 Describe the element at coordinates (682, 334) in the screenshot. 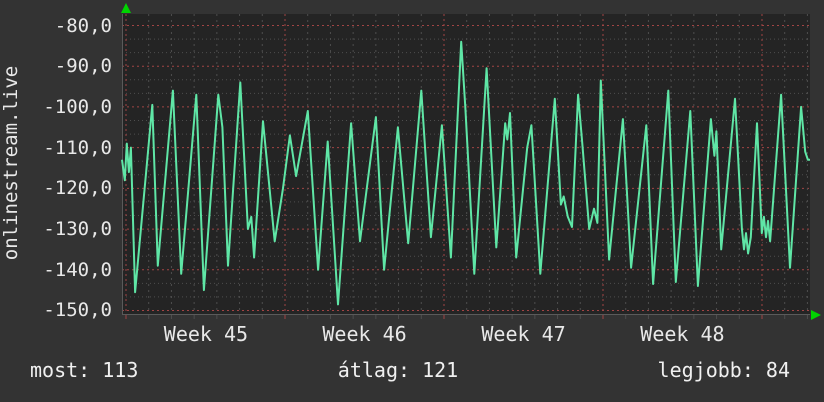

I see `x-tick-label: Week 48` at that location.